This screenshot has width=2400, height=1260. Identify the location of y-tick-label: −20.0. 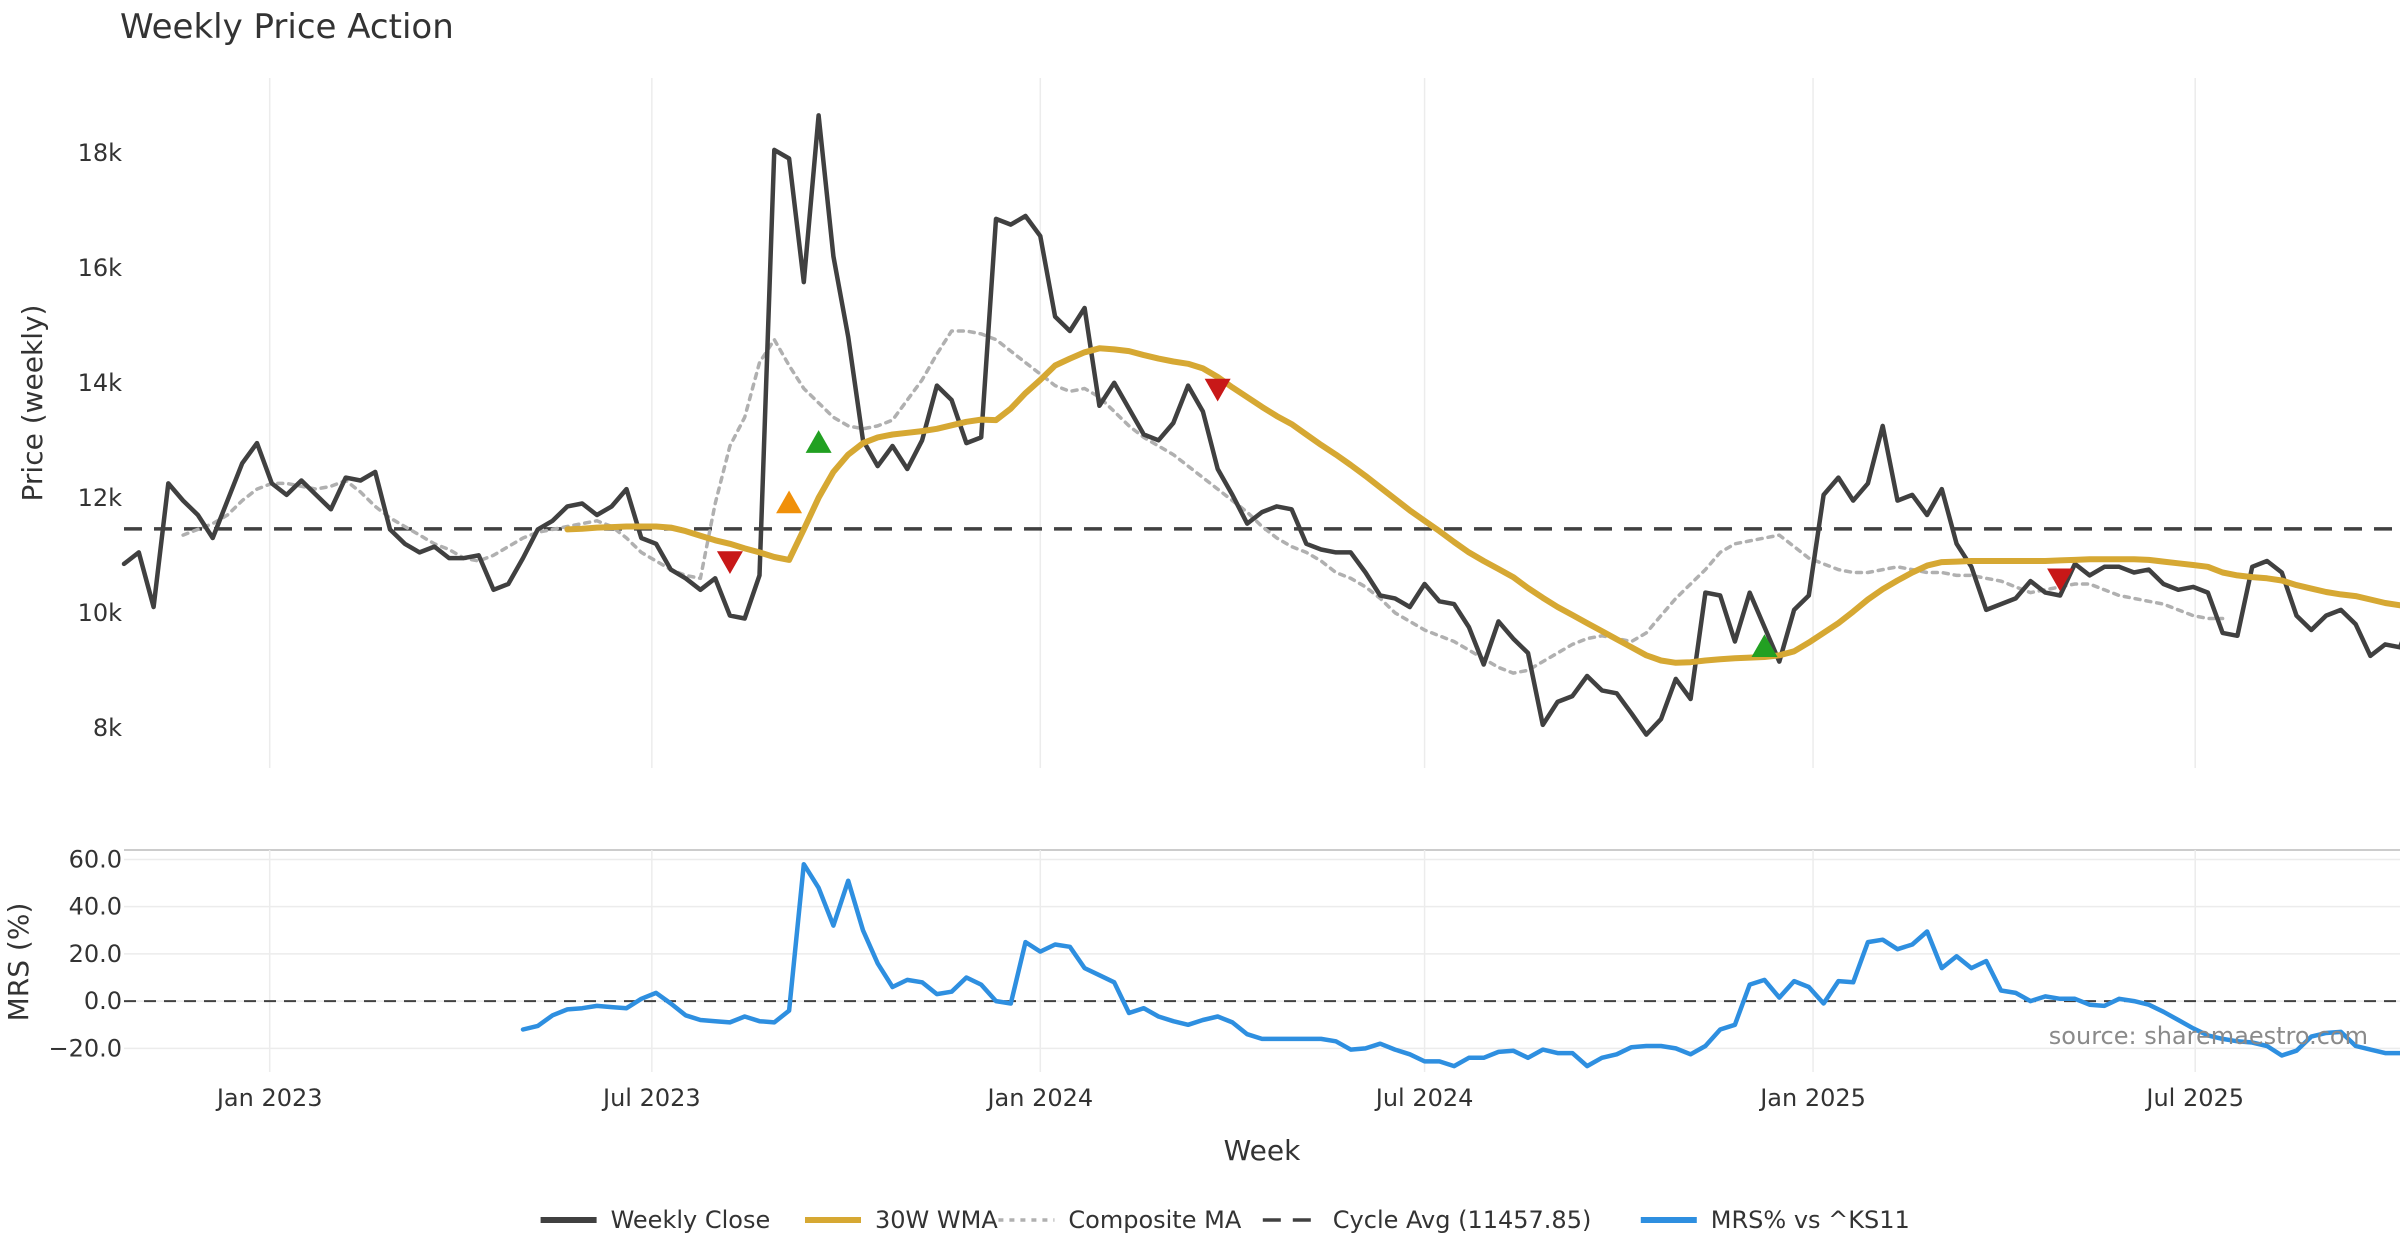
(85, 1048).